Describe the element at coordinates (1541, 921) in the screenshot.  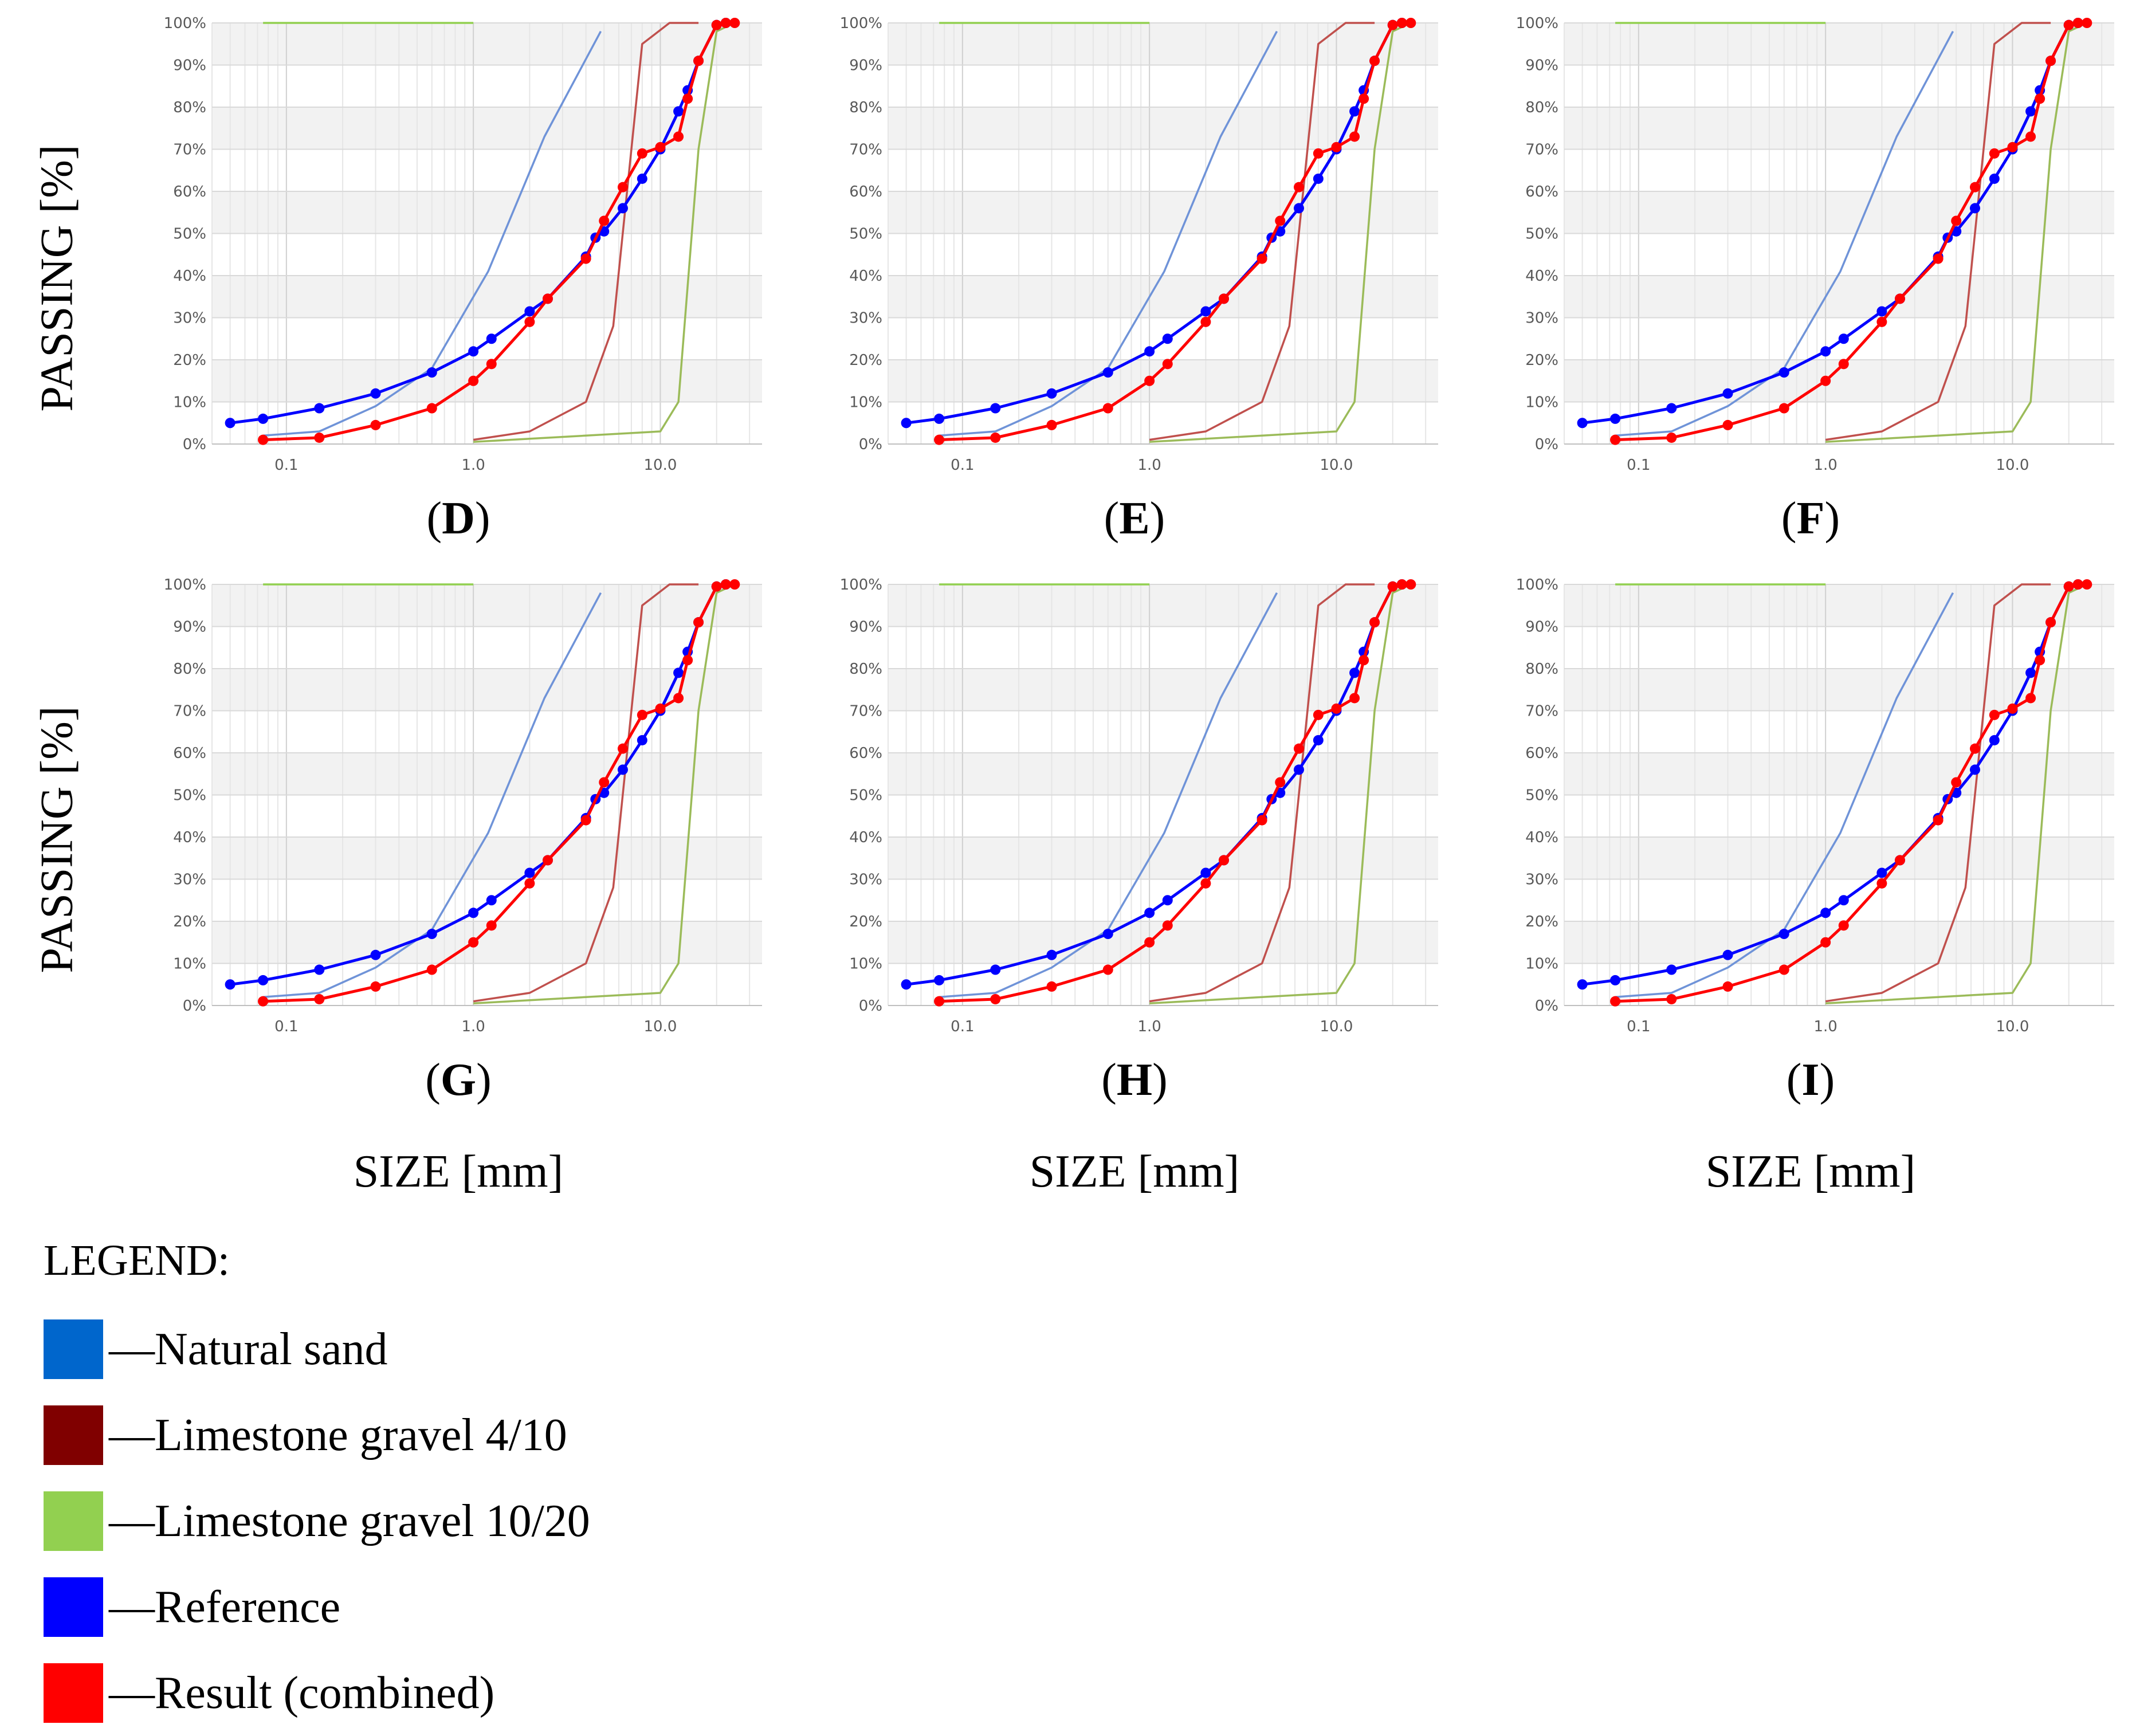
I see `y-tick-label-I: 20%` at that location.